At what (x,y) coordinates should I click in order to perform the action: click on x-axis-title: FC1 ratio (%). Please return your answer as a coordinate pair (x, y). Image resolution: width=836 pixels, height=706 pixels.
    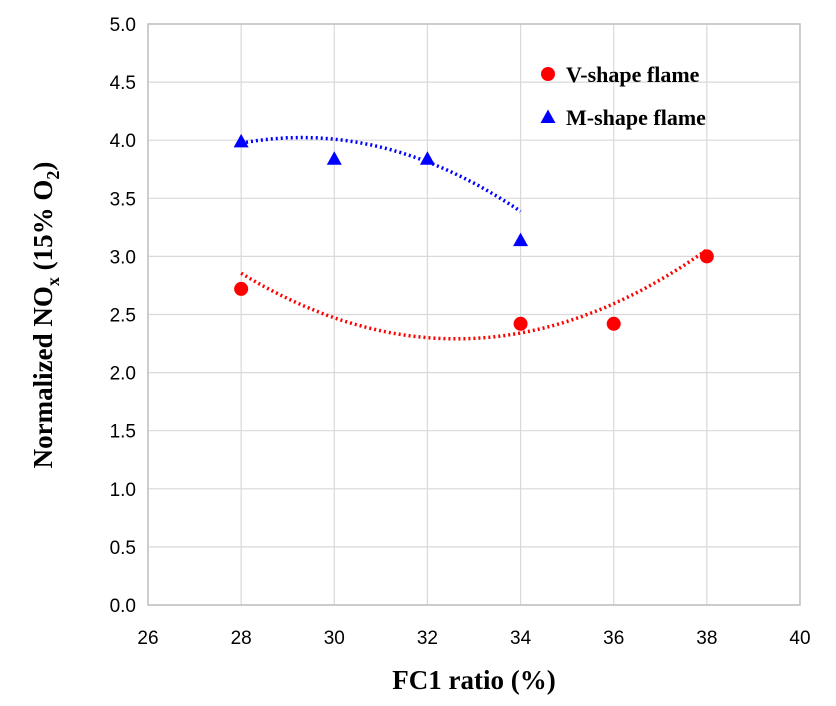
    Looking at the image, I should click on (473, 680).